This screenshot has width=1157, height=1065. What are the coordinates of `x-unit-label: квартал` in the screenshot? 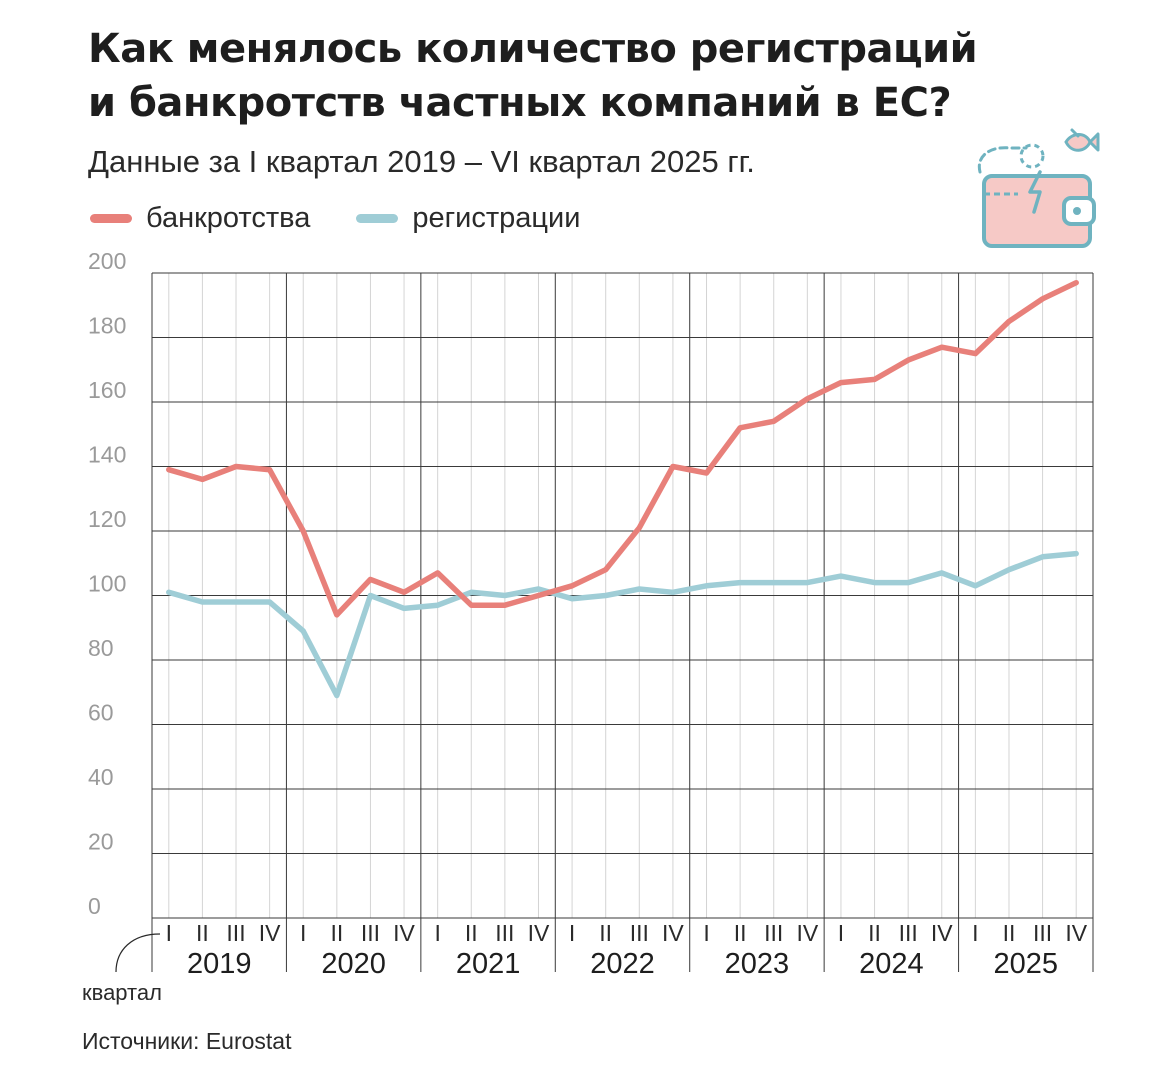 It's located at (122, 992).